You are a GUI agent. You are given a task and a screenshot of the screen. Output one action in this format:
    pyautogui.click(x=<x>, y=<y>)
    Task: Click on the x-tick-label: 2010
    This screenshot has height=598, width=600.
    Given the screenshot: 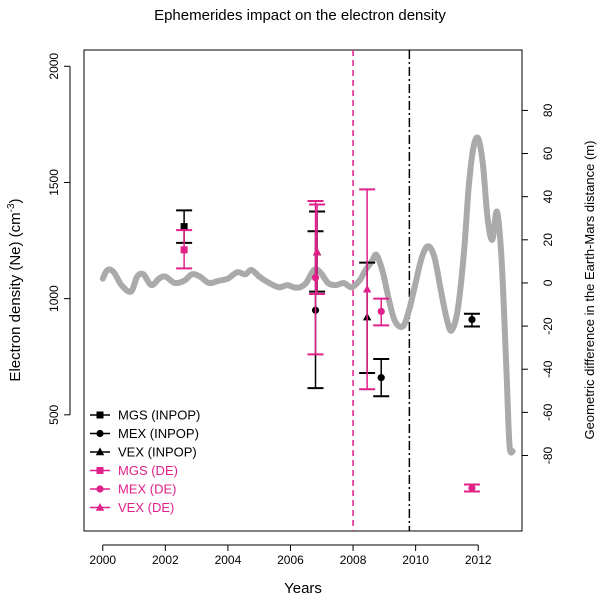 What is the action you would take?
    pyautogui.click(x=415, y=560)
    